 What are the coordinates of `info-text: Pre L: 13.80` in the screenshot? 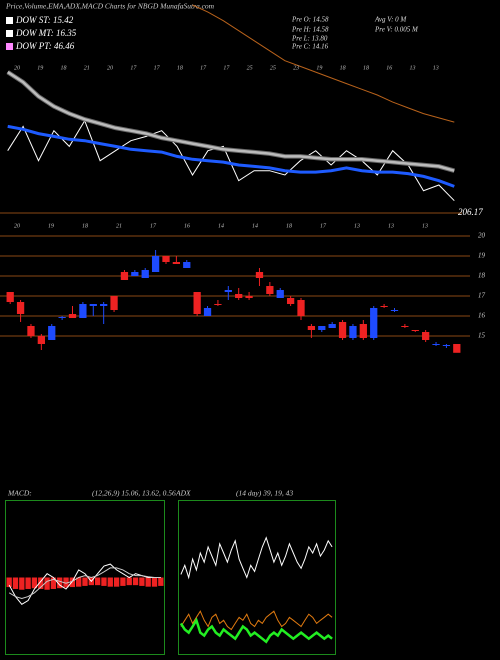 It's located at (309, 39).